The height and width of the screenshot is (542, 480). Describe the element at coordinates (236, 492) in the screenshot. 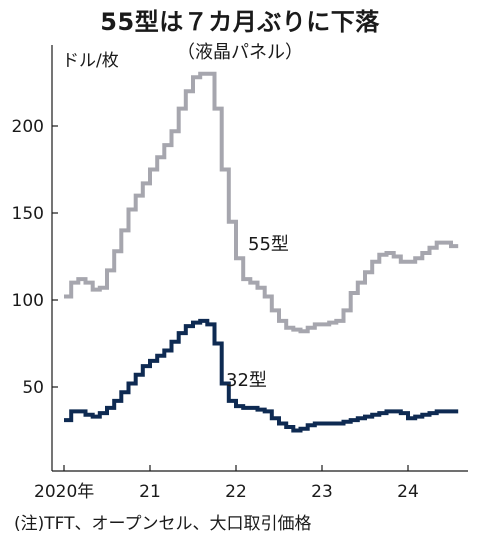

I see `x-tick-label: 22` at that location.